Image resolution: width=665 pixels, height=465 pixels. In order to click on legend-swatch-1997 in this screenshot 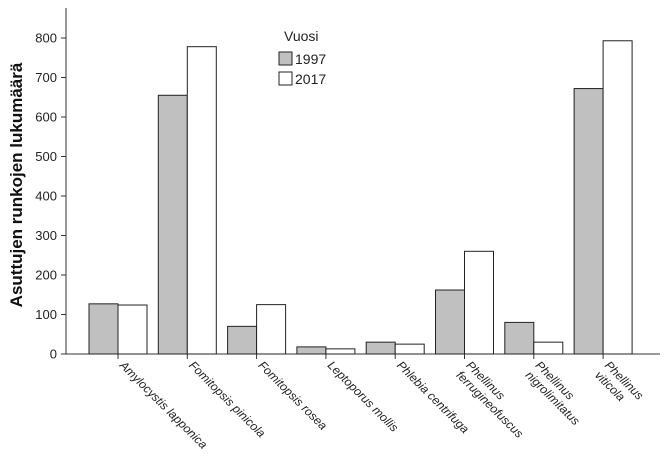, I will do `click(285, 58)`.